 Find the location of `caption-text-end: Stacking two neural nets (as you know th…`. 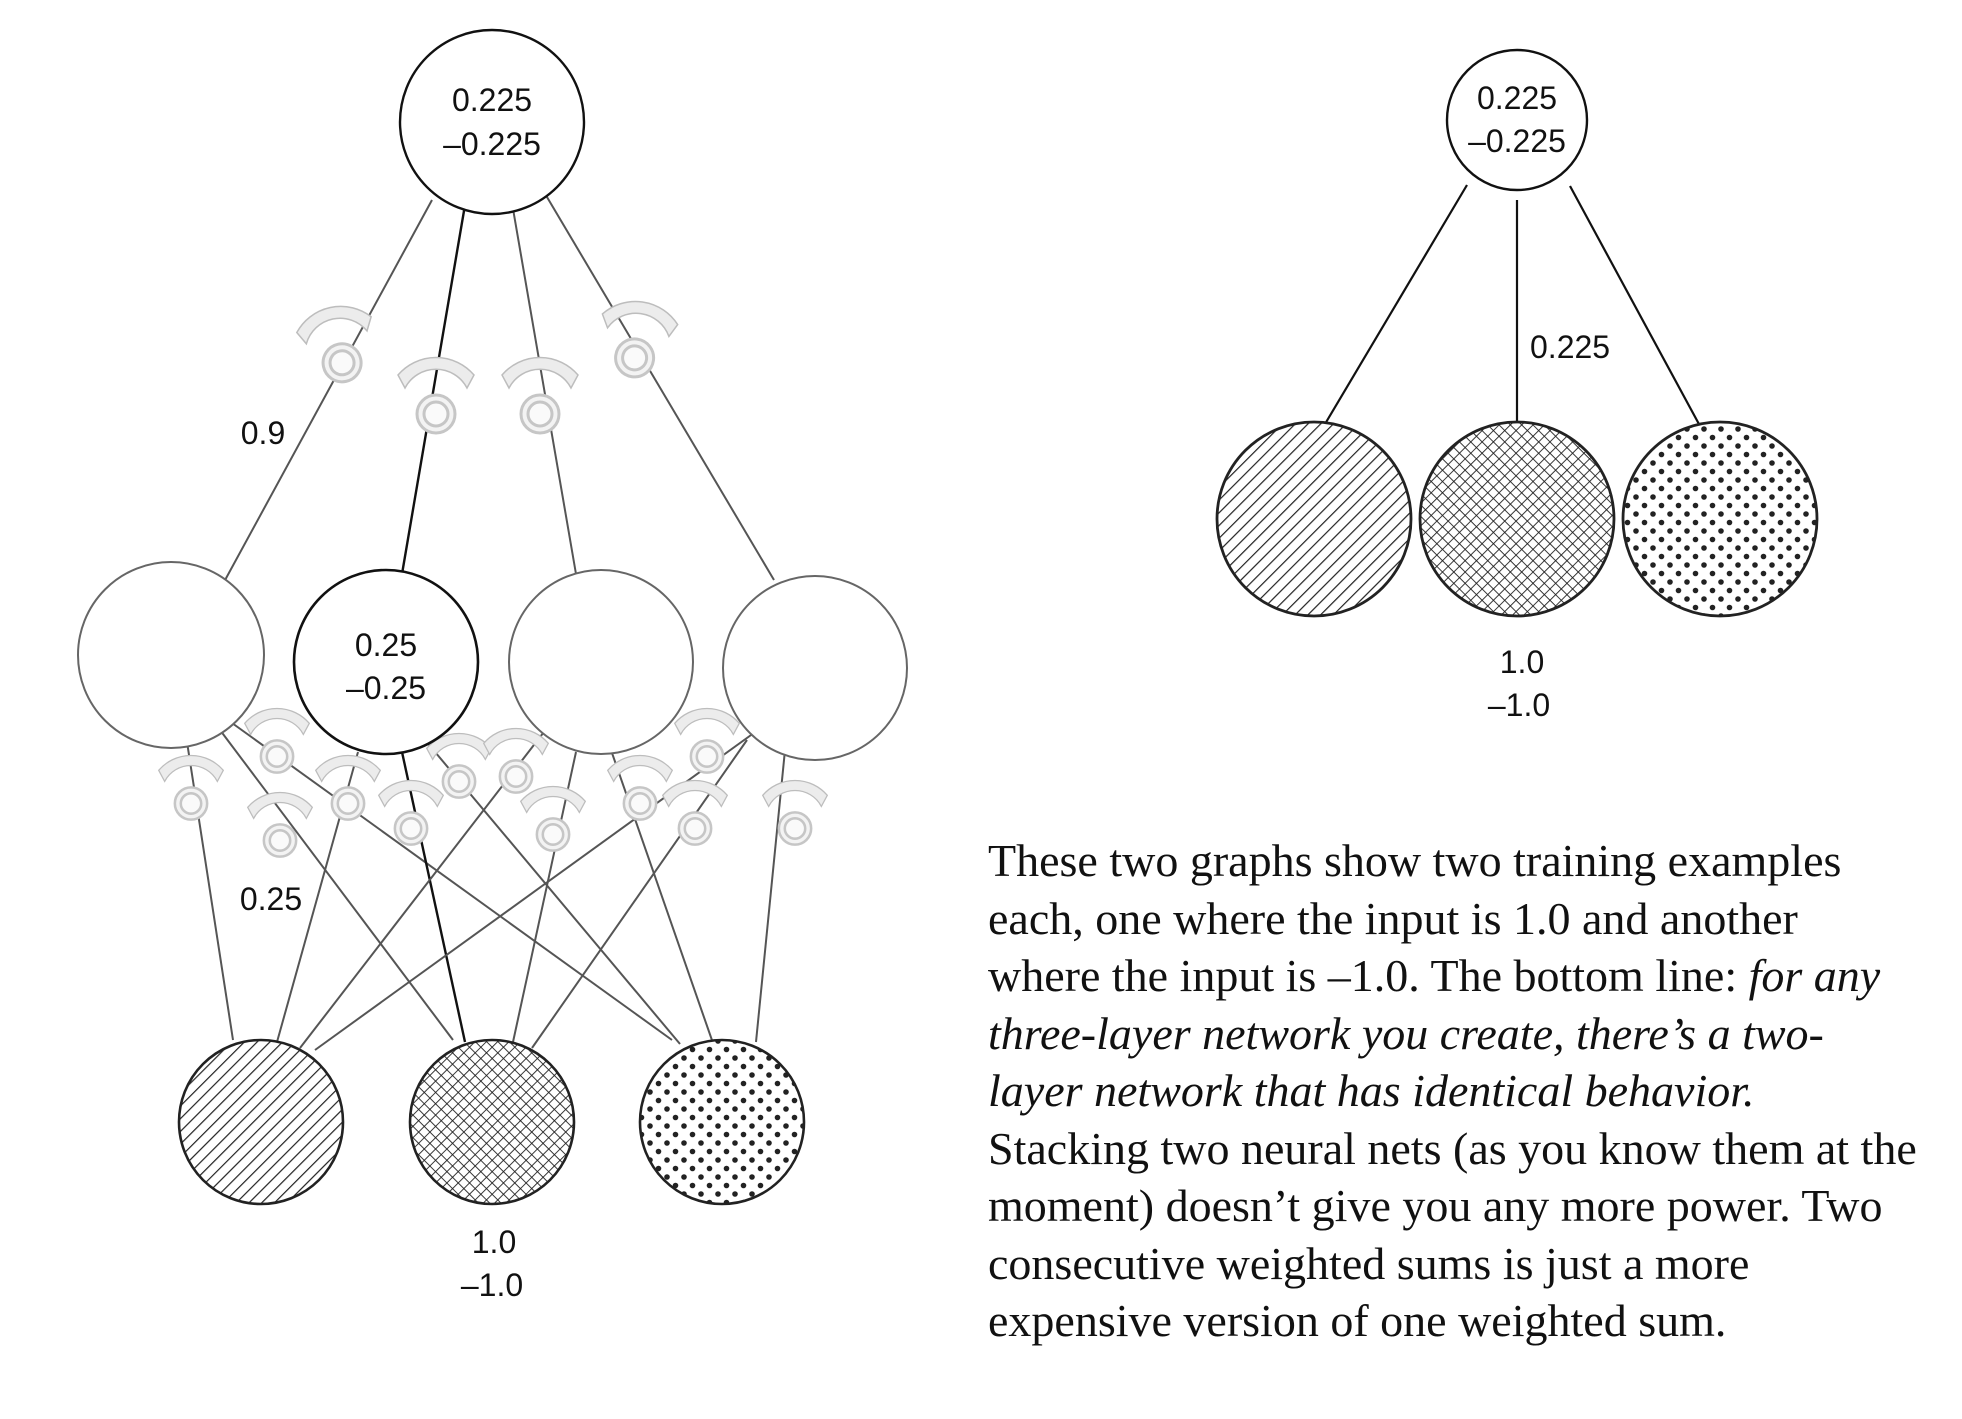

caption-text-end: Stacking two neural nets (as you know th… is located at coordinates (1452, 1234).